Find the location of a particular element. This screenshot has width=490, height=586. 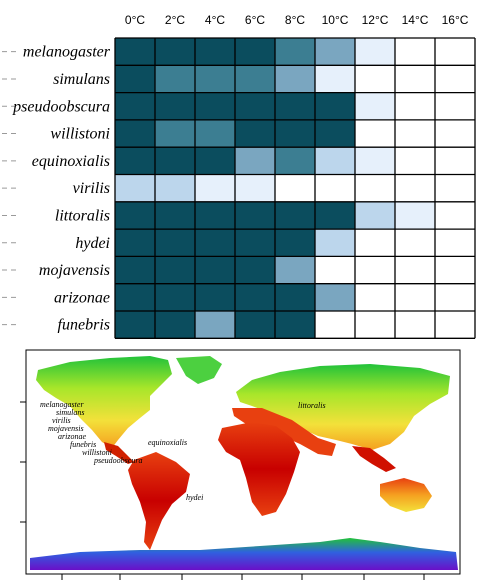

column-label: 0°C is located at coordinates (135, 20).